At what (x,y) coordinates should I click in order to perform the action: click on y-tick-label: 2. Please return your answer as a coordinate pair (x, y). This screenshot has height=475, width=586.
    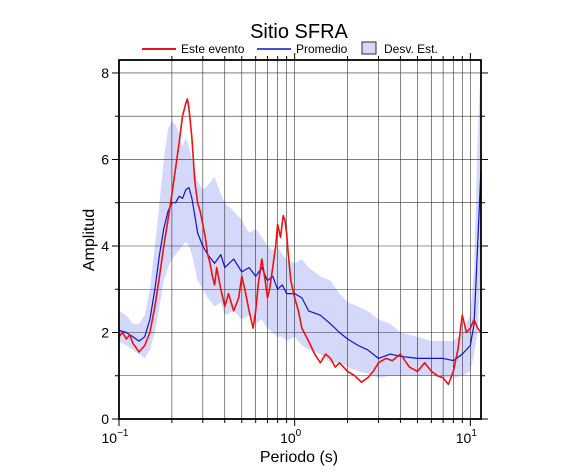
    Looking at the image, I should click on (105, 332).